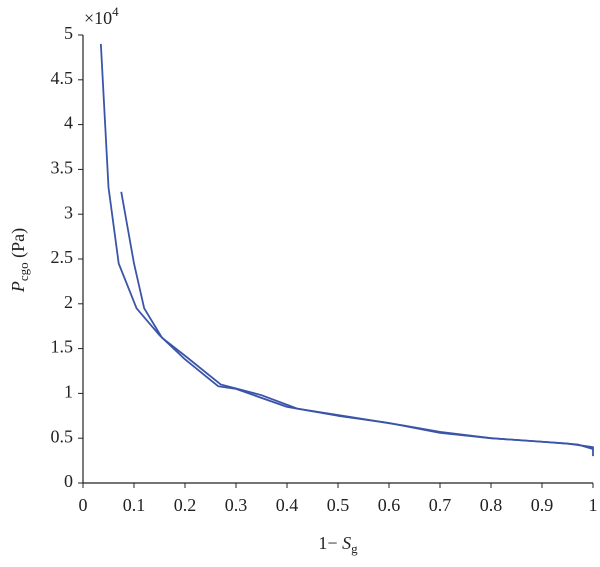  Describe the element at coordinates (68, 481) in the screenshot. I see `y-tick-label: 0` at that location.